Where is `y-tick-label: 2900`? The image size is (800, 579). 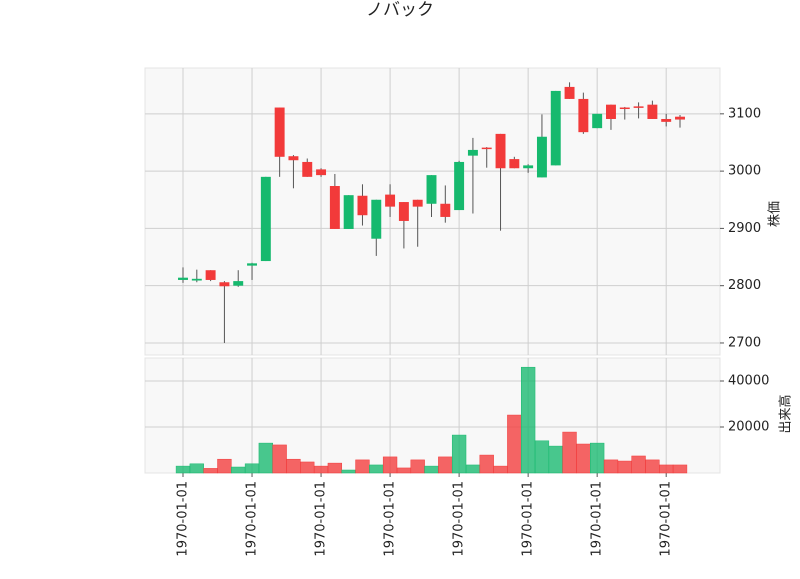 y-tick-label: 2900 is located at coordinates (744, 228).